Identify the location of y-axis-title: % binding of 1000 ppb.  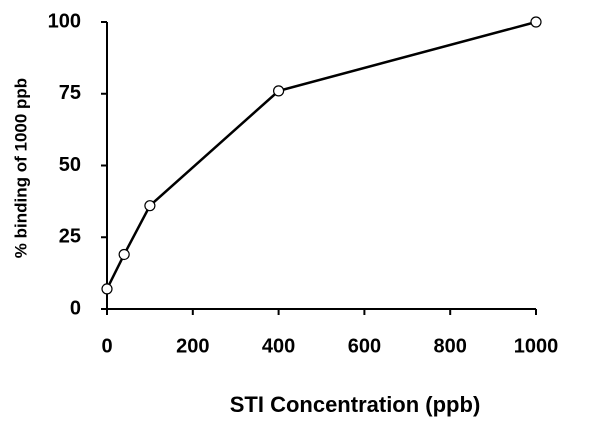
(20, 168).